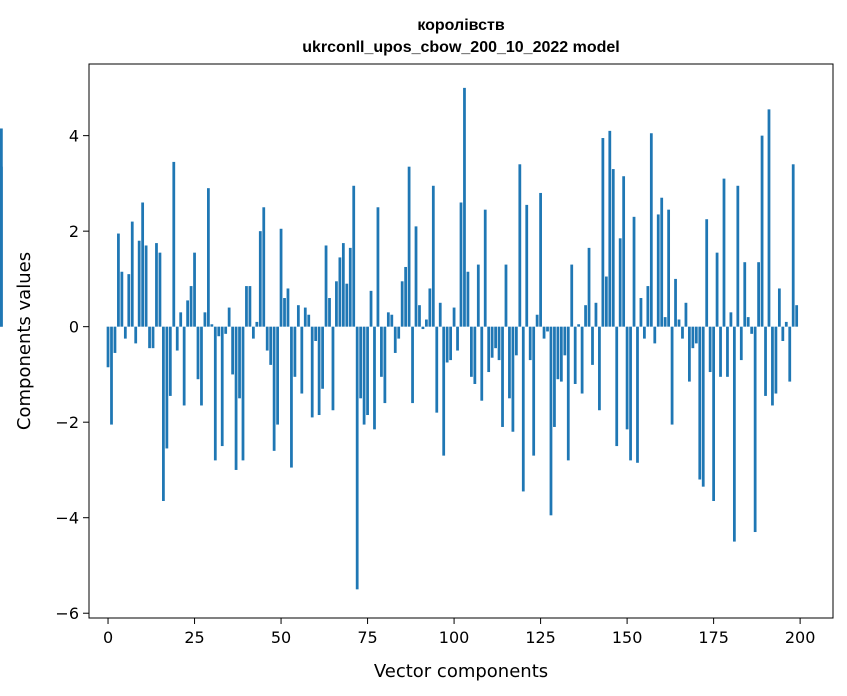 The height and width of the screenshot is (696, 847). I want to click on y-axis-ticks: −6 −4 −2 0 2 4, so click(72, 375).